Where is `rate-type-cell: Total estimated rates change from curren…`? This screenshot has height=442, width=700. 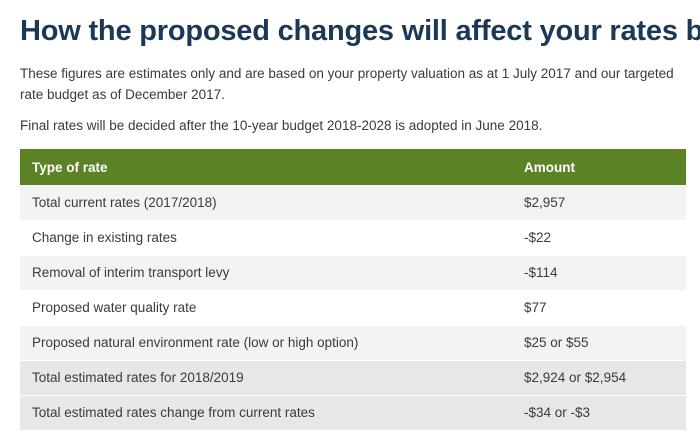
rate-type-cell: Total estimated rates change from curren… is located at coordinates (266, 413).